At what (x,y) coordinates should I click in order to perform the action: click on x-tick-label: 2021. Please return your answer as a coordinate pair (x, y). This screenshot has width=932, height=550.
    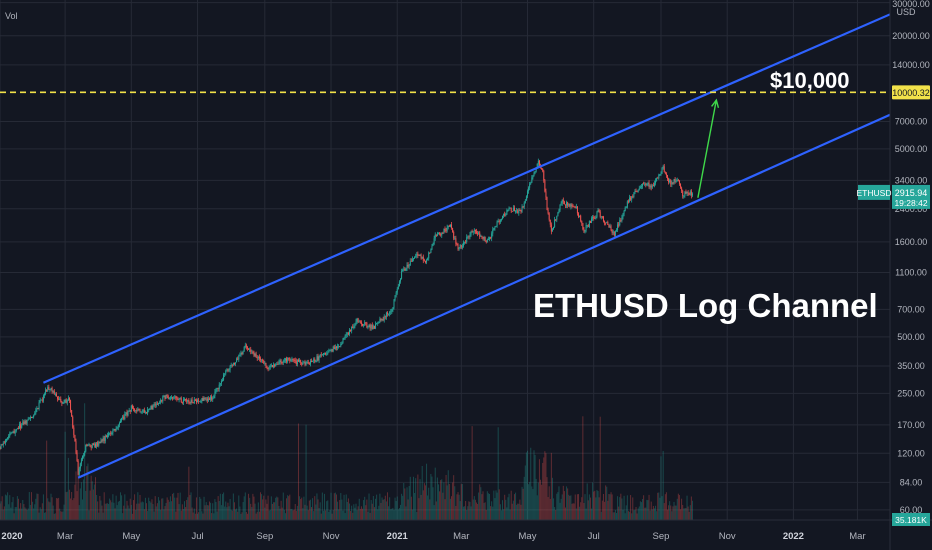
    Looking at the image, I should click on (398, 536).